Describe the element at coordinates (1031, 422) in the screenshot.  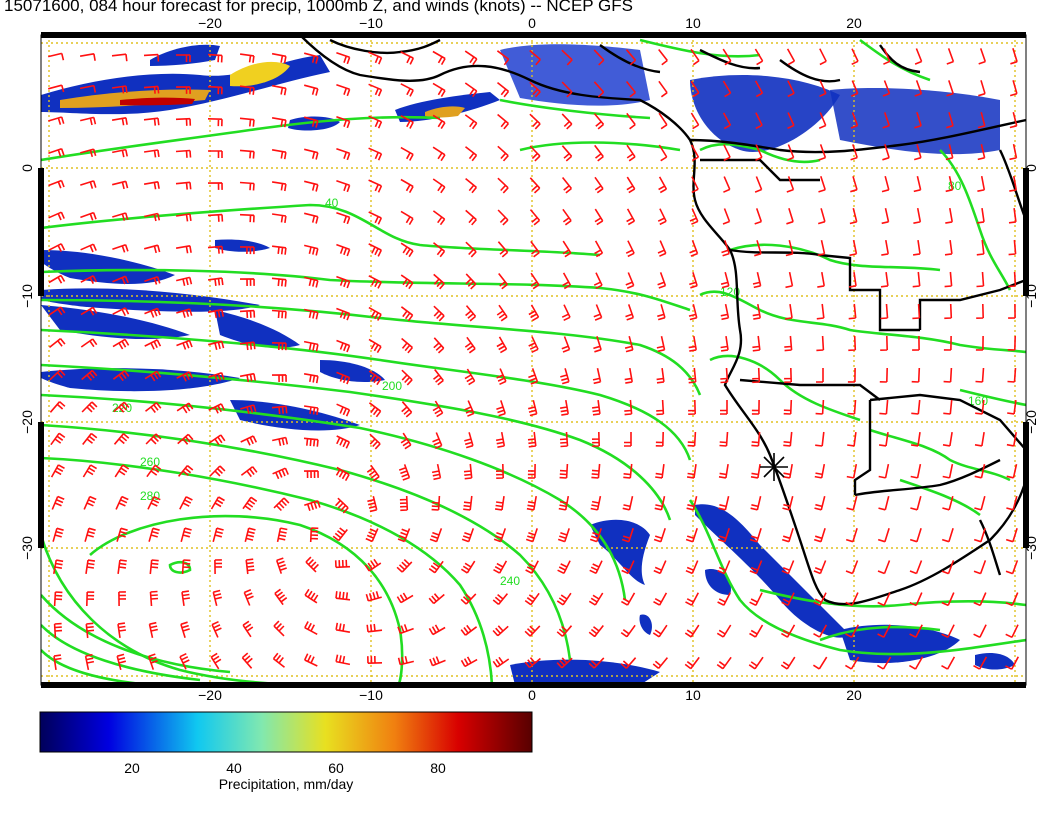
I see `lat-label: −20` at that location.